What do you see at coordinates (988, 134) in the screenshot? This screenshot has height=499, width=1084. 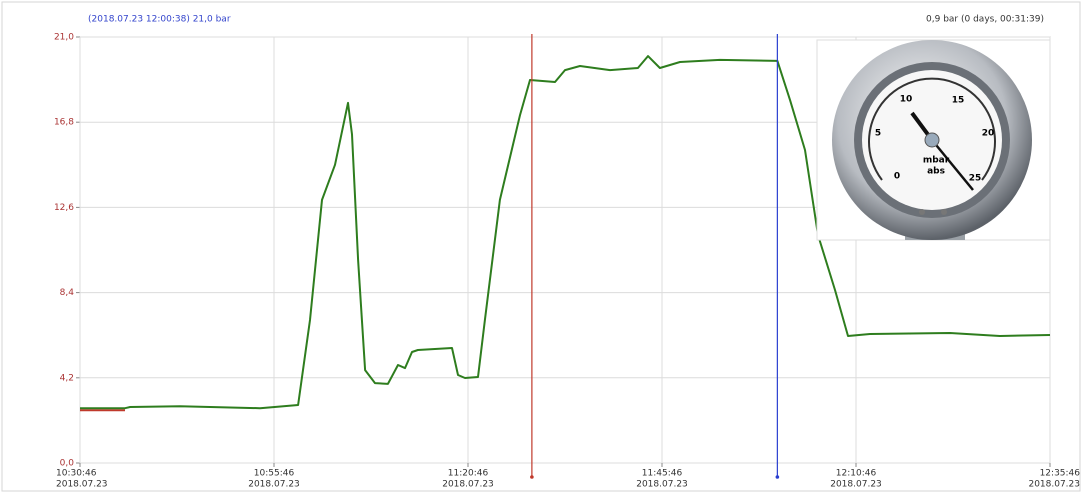 I see `gauge-label: 20` at bounding box center [988, 134].